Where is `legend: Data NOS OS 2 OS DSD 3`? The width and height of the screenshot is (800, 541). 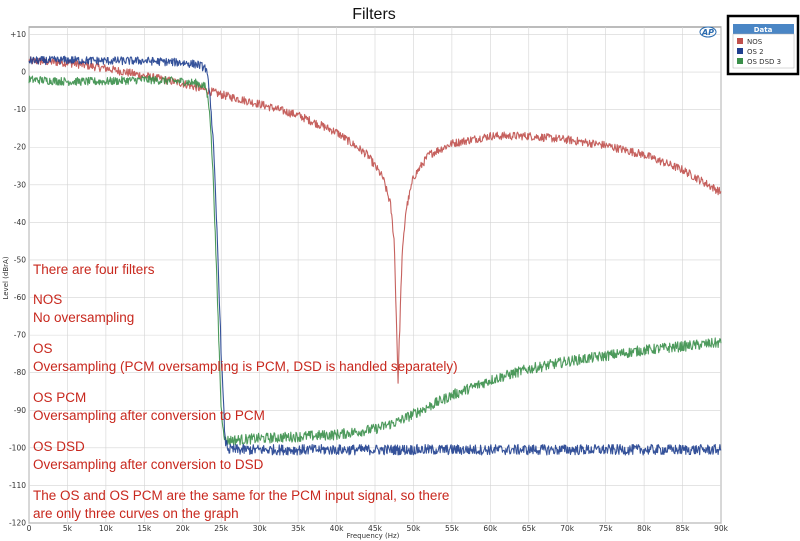 legend: Data NOS OS 2 OS DSD 3 is located at coordinates (763, 45).